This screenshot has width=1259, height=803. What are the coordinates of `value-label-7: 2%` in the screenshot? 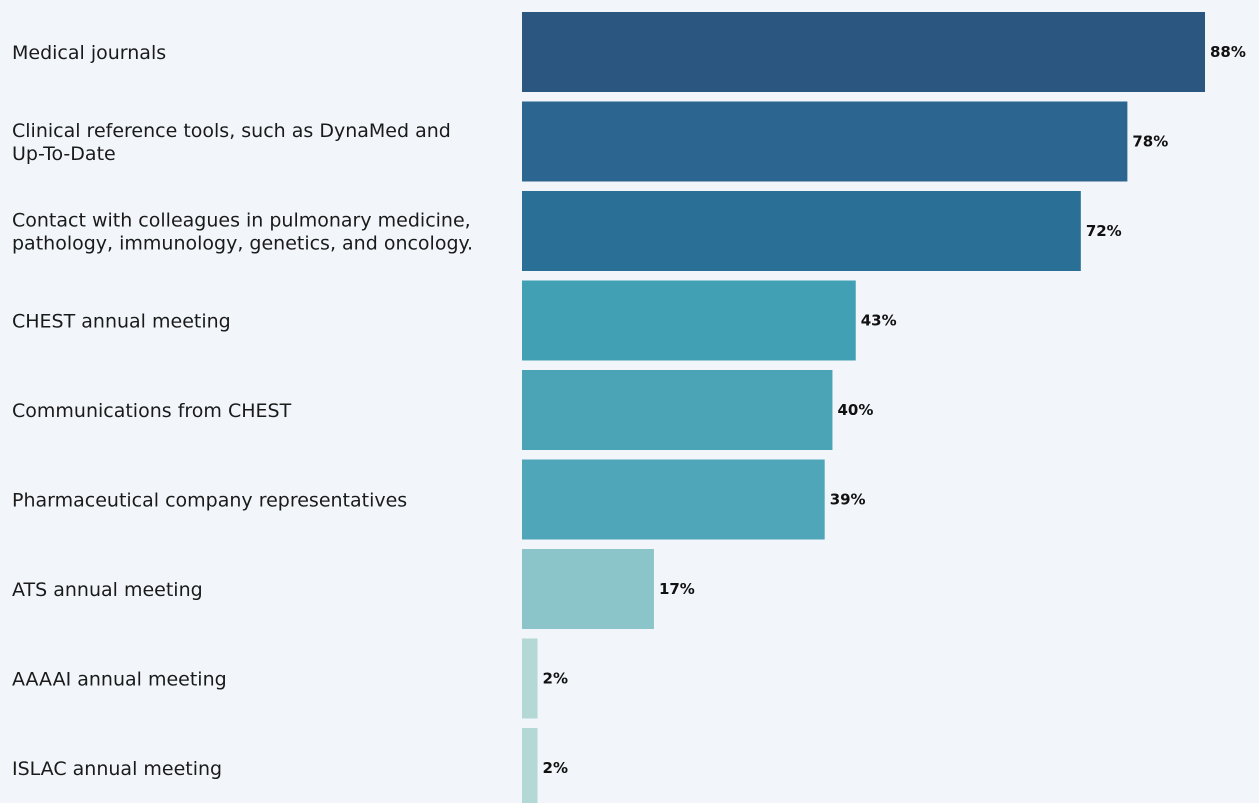 It's located at (555, 679).